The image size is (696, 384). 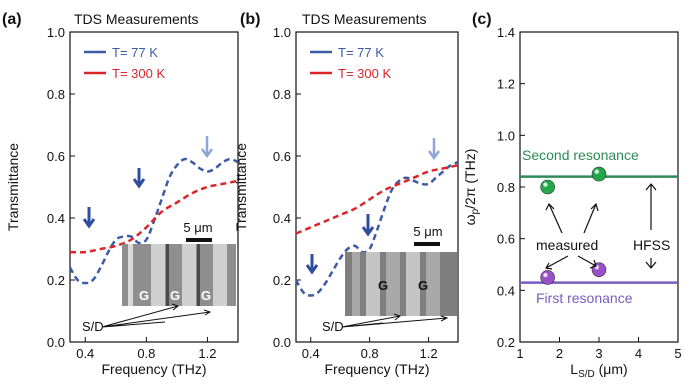 I want to click on inset-b-scale-bar, so click(x=427, y=244).